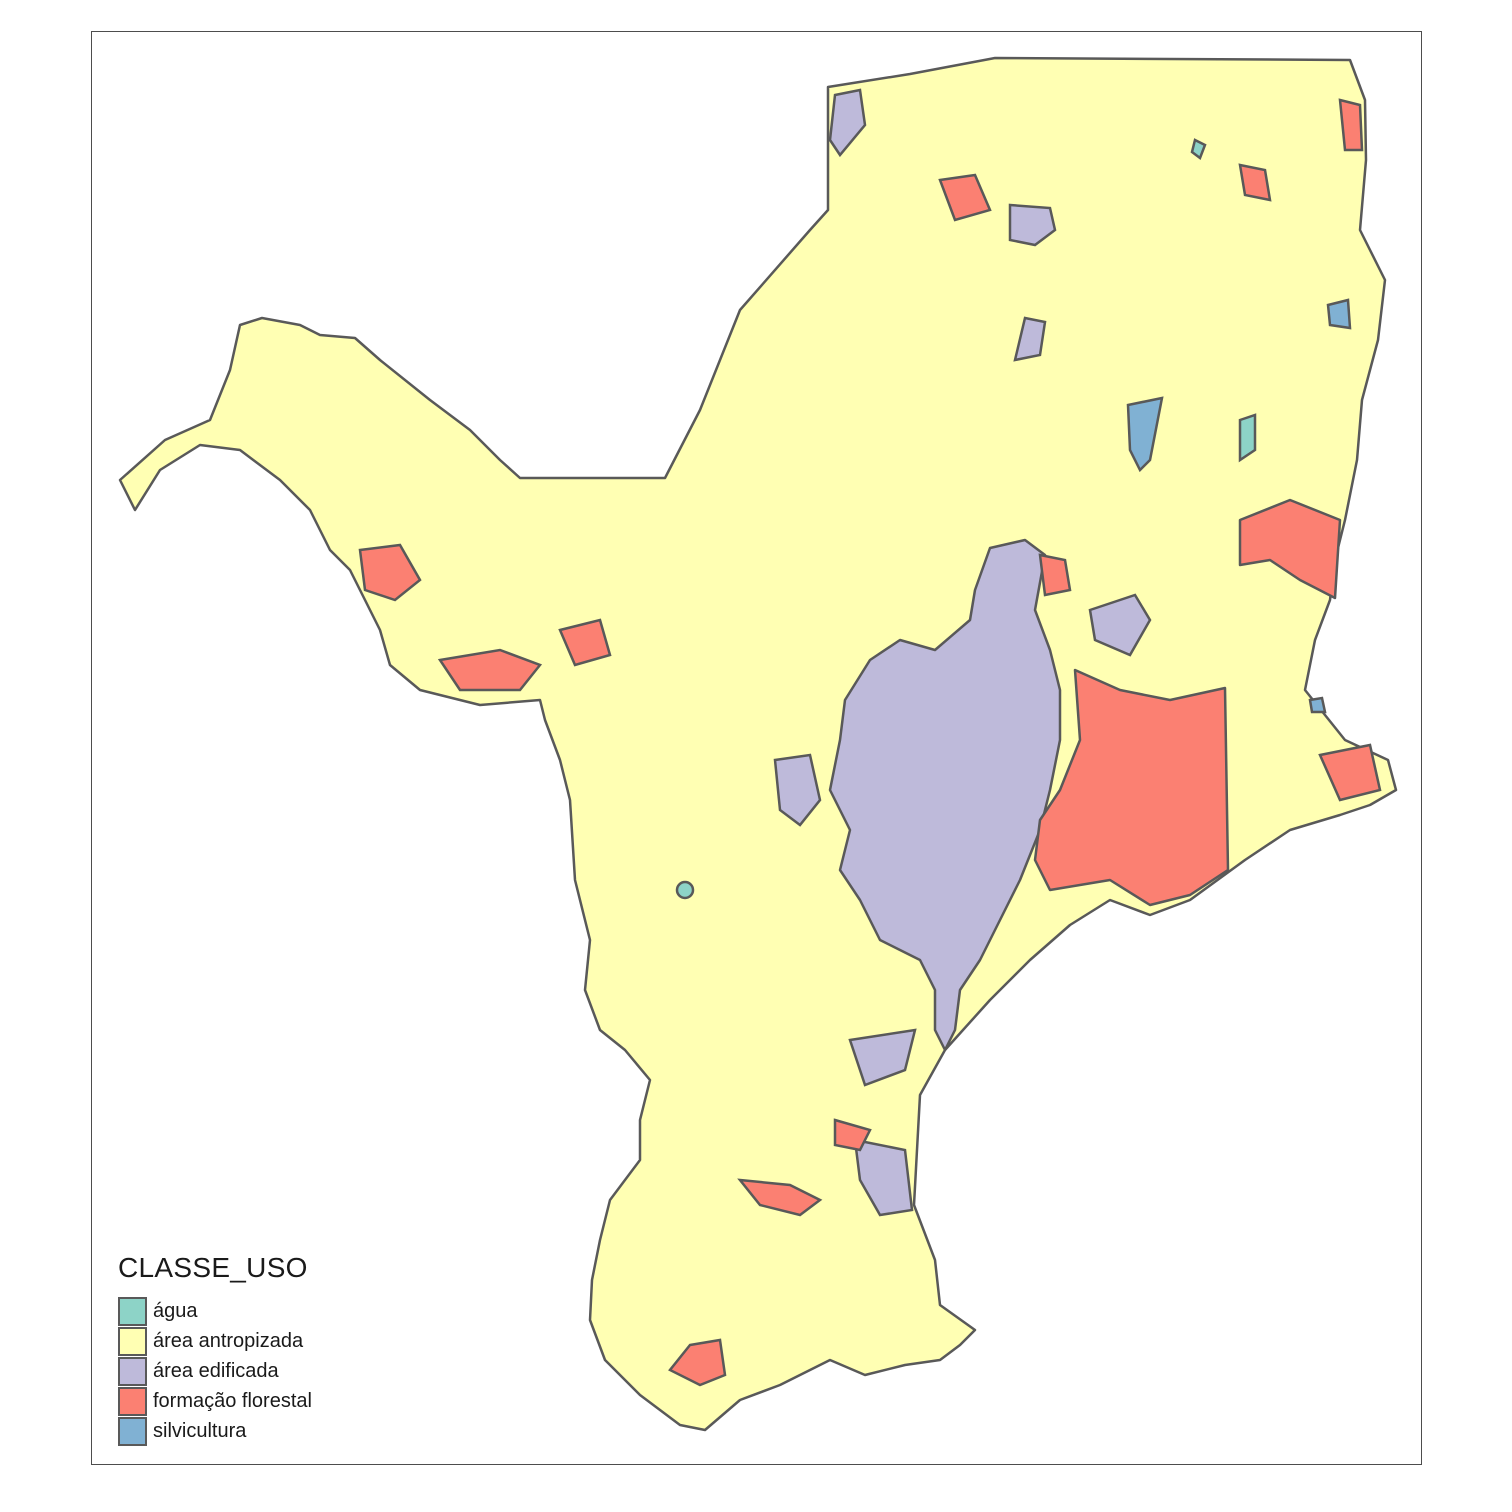 Image resolution: width=1512 pixels, height=1512 pixels. I want to click on legend-item-formacao-florestal: formação florestal, so click(215, 1401).